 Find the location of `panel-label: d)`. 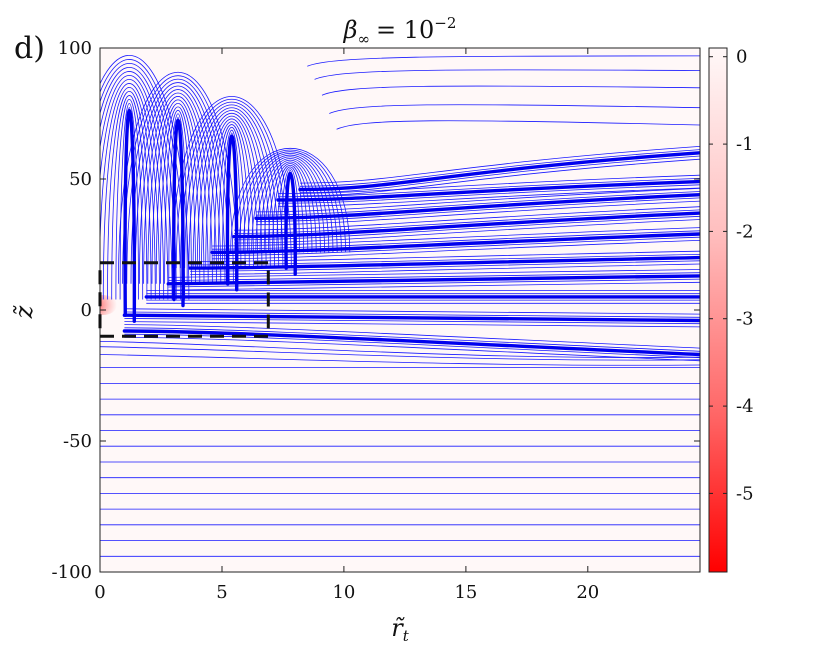

panel-label: d) is located at coordinates (29, 48).